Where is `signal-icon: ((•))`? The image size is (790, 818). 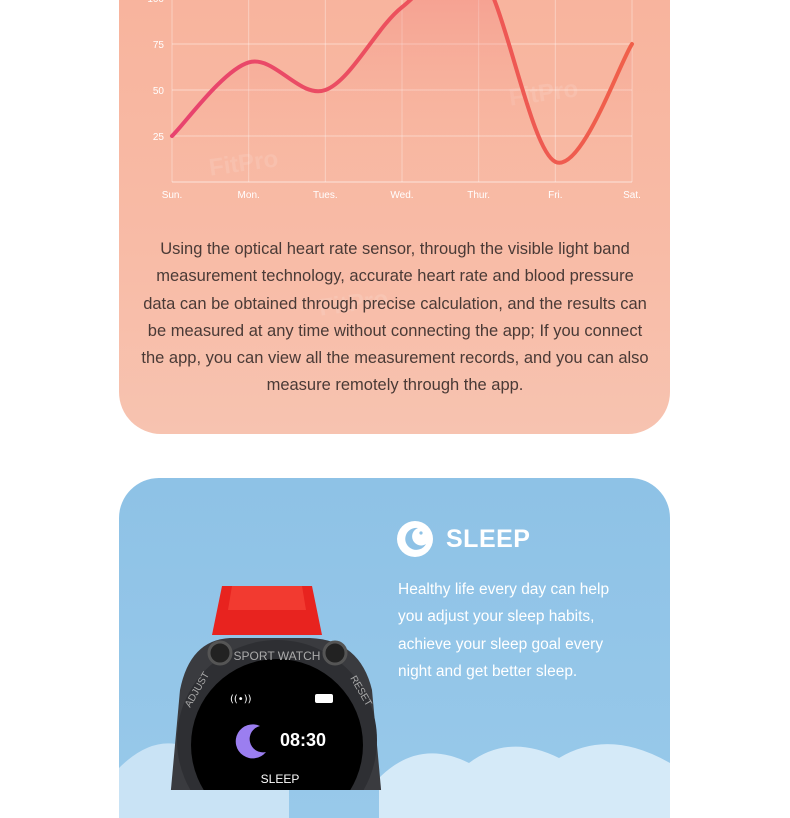 signal-icon: ((•)) is located at coordinates (241, 699).